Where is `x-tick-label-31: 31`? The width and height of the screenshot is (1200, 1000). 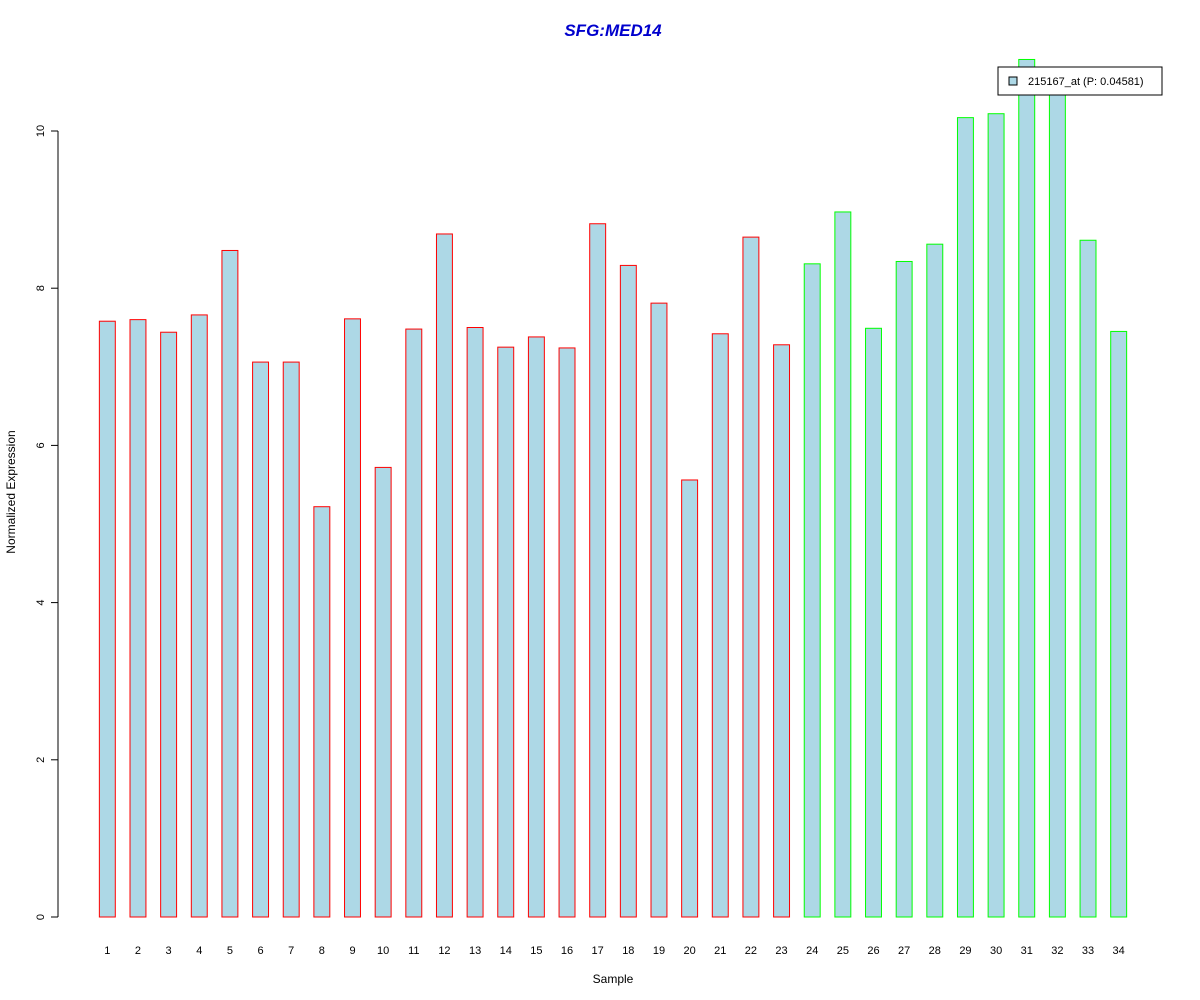 x-tick-label-31: 31 is located at coordinates (1027, 951).